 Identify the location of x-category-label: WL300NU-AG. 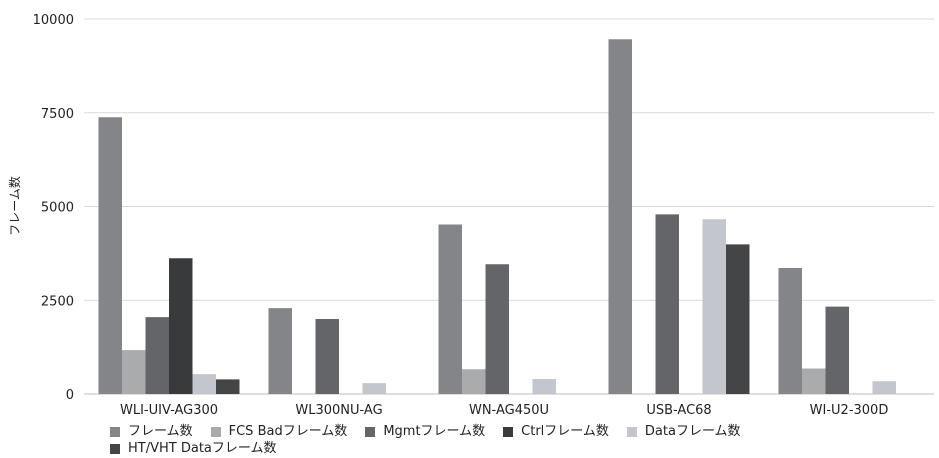
(338, 410).